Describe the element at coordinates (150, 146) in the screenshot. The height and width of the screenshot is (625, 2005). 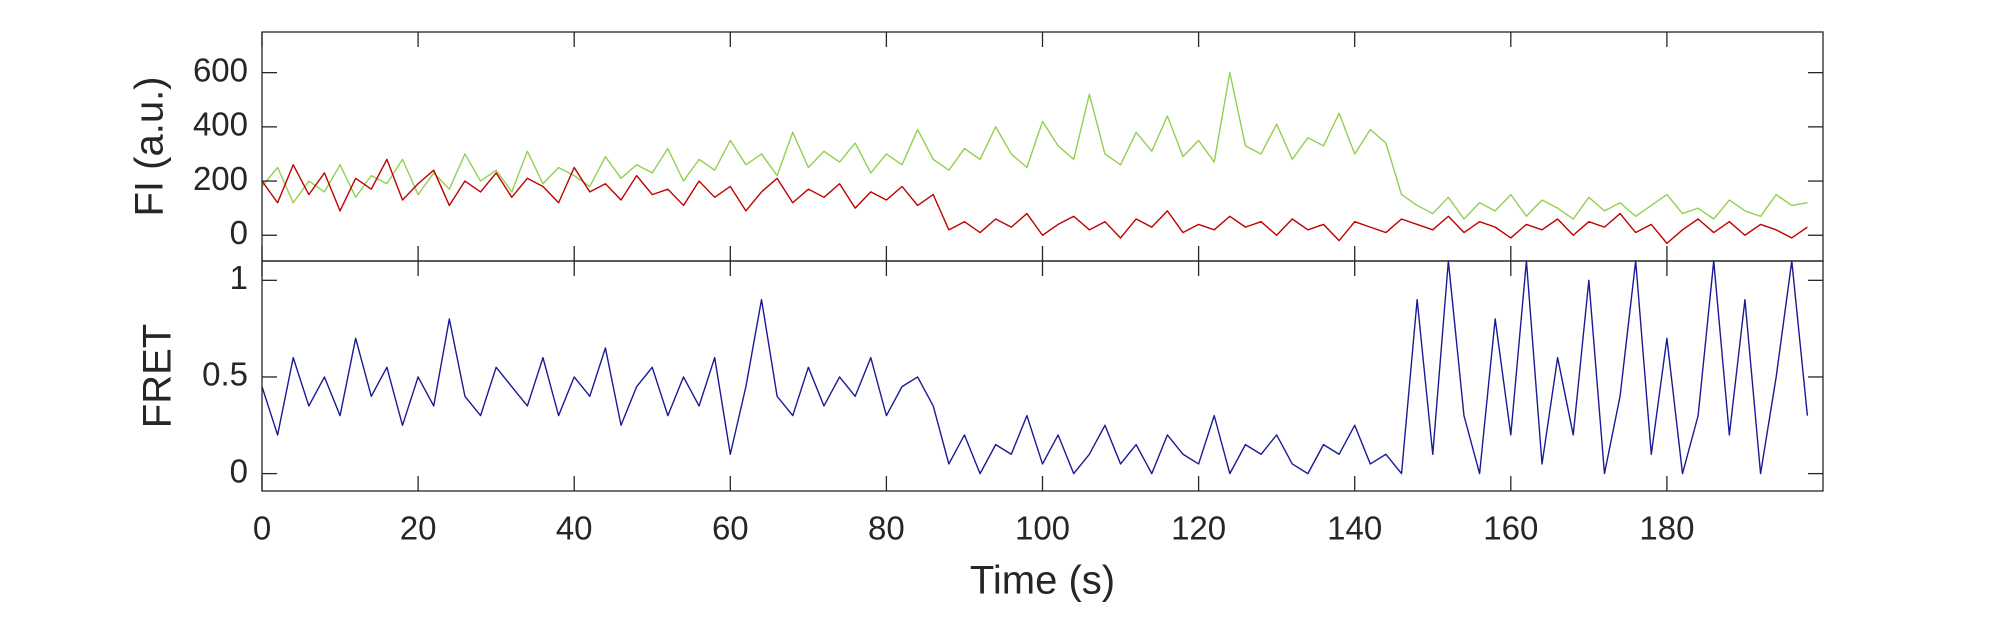
I see `y-axis-label: FI (a.u.)` at that location.